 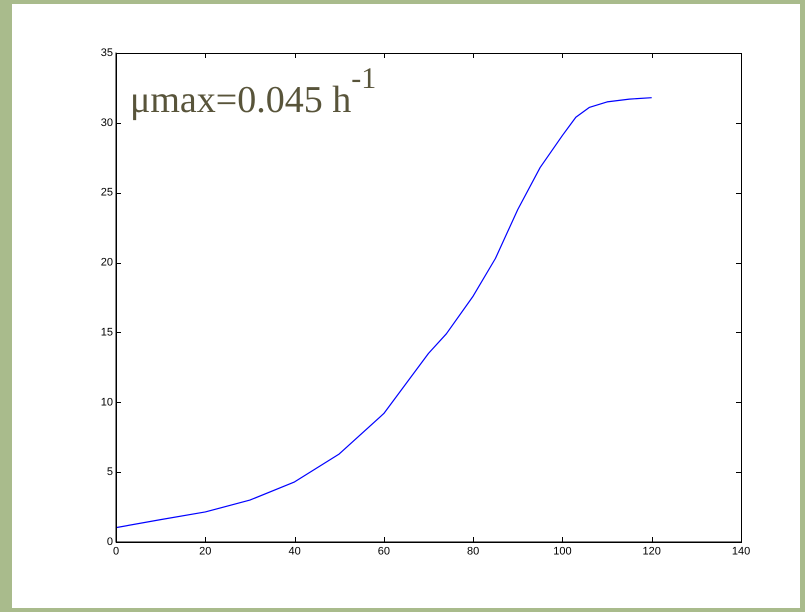 What do you see at coordinates (106, 402) in the screenshot?
I see `y-tick-label: 10` at bounding box center [106, 402].